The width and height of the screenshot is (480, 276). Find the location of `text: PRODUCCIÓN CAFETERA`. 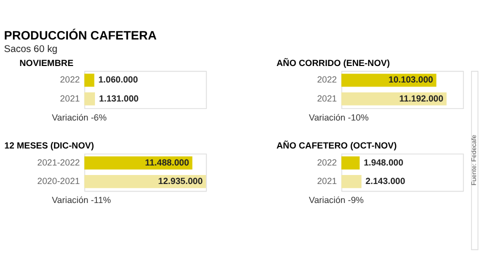

text: PRODUCCIÓN CAFETERA is located at coordinates (80, 35).